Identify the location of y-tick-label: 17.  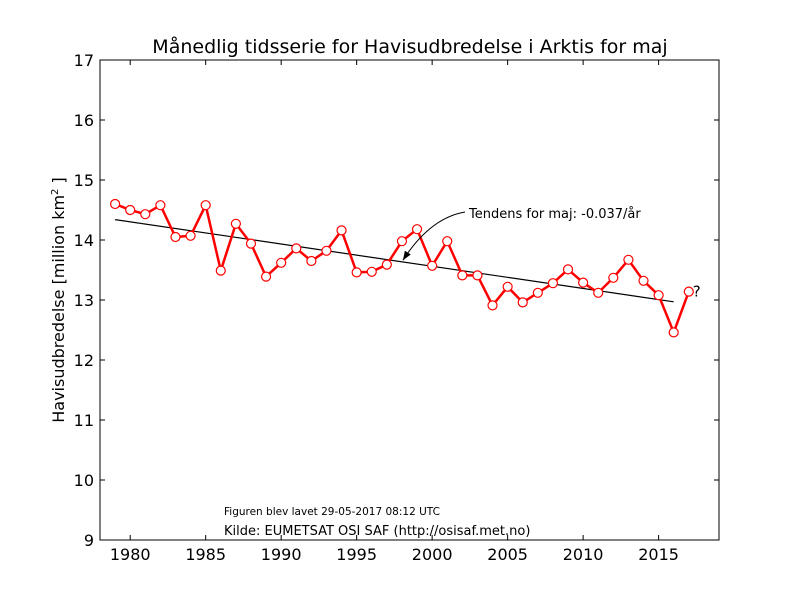
(84, 60).